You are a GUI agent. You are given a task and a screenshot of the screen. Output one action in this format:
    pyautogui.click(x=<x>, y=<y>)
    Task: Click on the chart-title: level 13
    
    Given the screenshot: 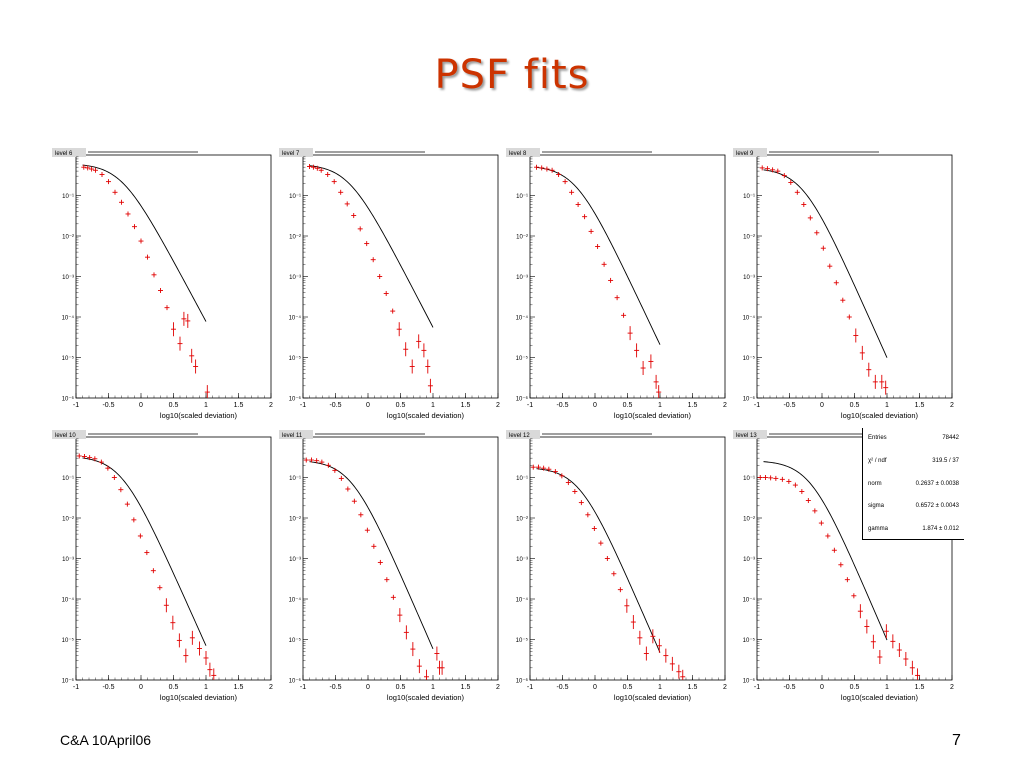 What is the action you would take?
    pyautogui.click(x=746, y=436)
    